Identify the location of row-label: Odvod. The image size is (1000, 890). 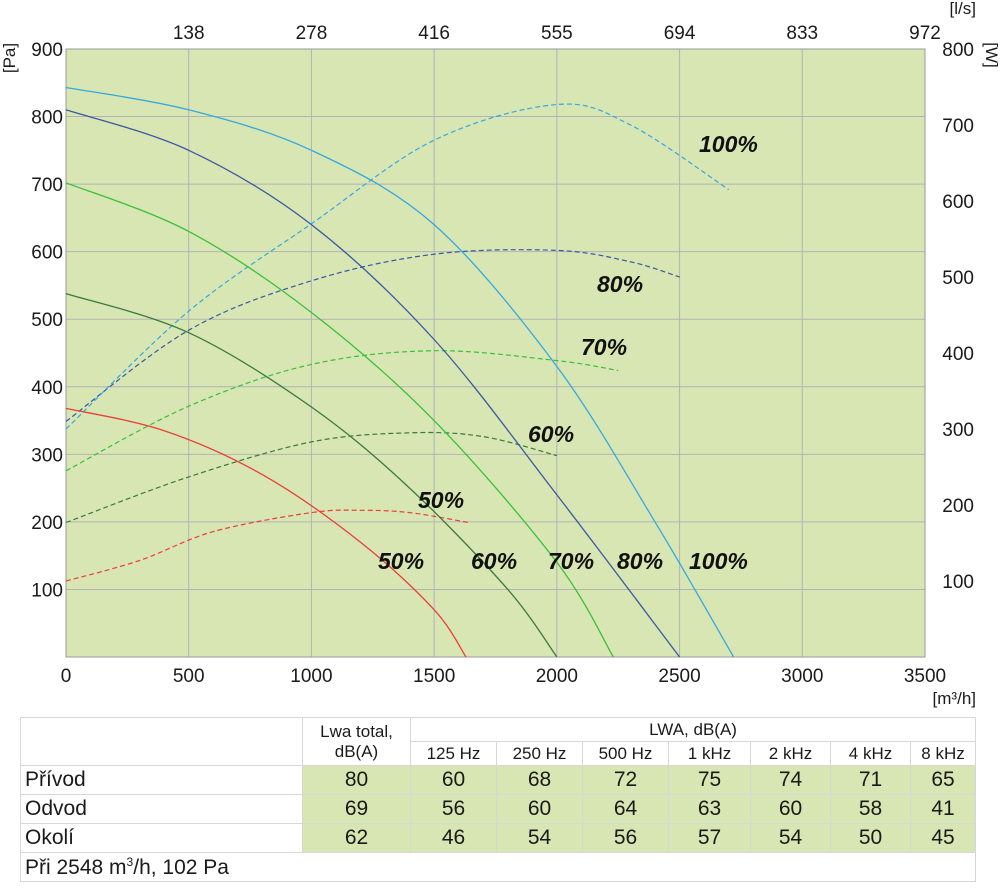
(161, 809).